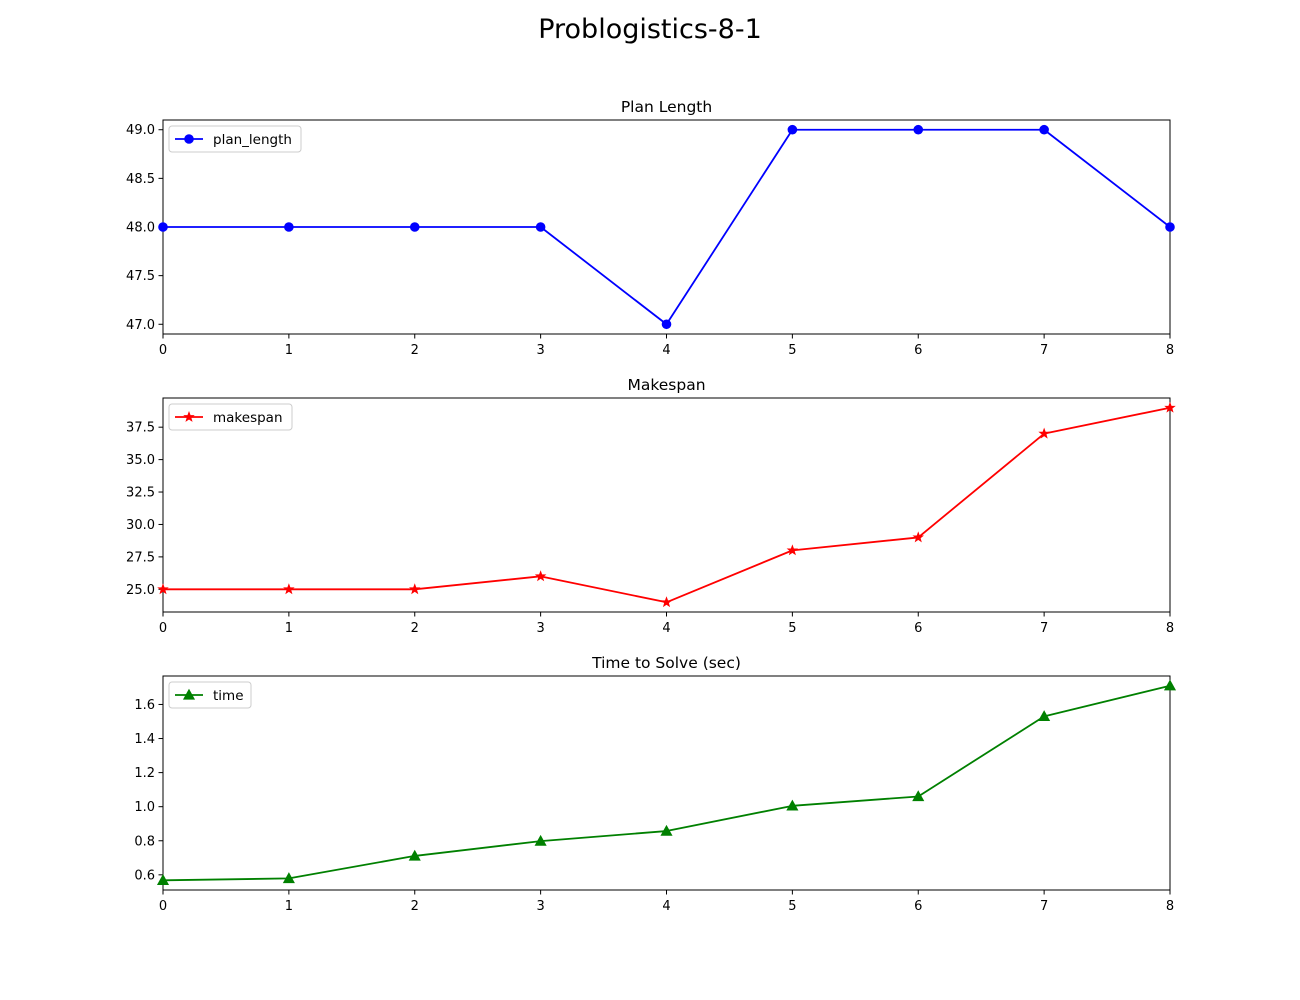 This screenshot has width=1300, height=1000. What do you see at coordinates (144, 705) in the screenshot?
I see `y-tick-label: 1.6` at bounding box center [144, 705].